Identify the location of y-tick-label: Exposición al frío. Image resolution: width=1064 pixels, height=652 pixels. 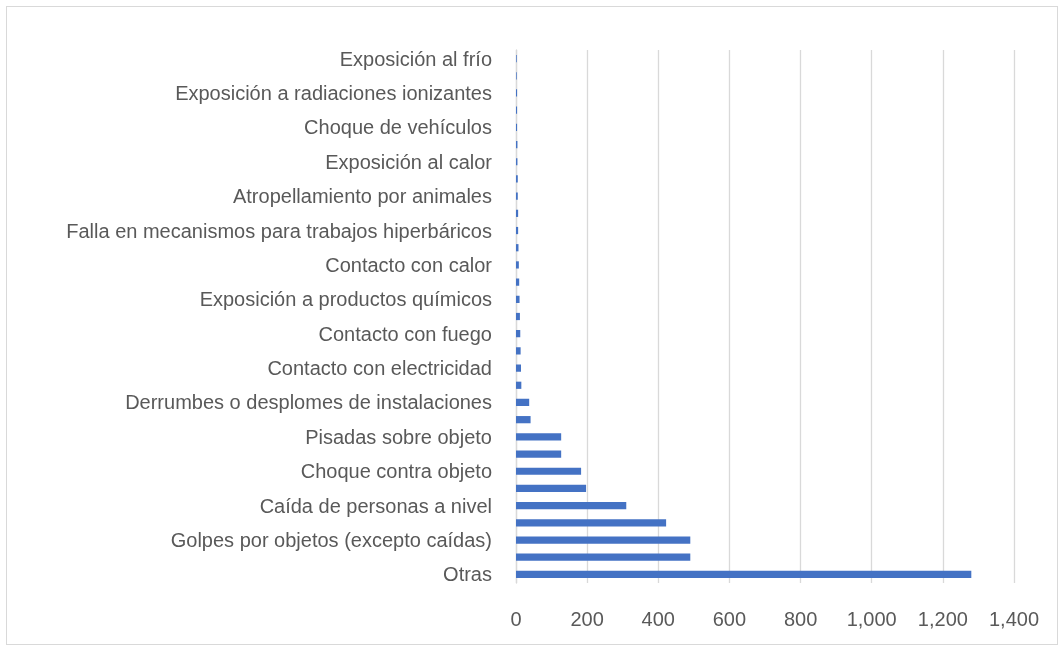
(415, 58).